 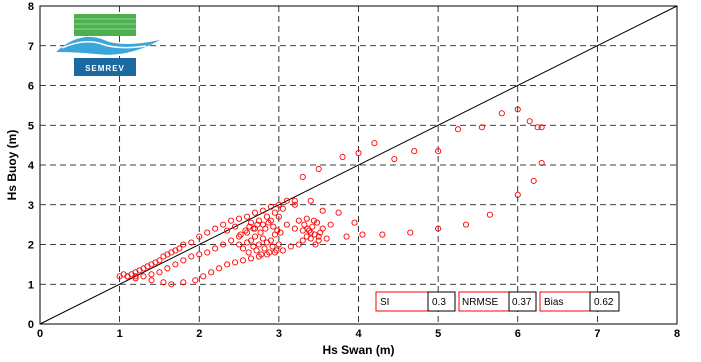 I want to click on y-tick-label: 5, so click(x=31, y=126).